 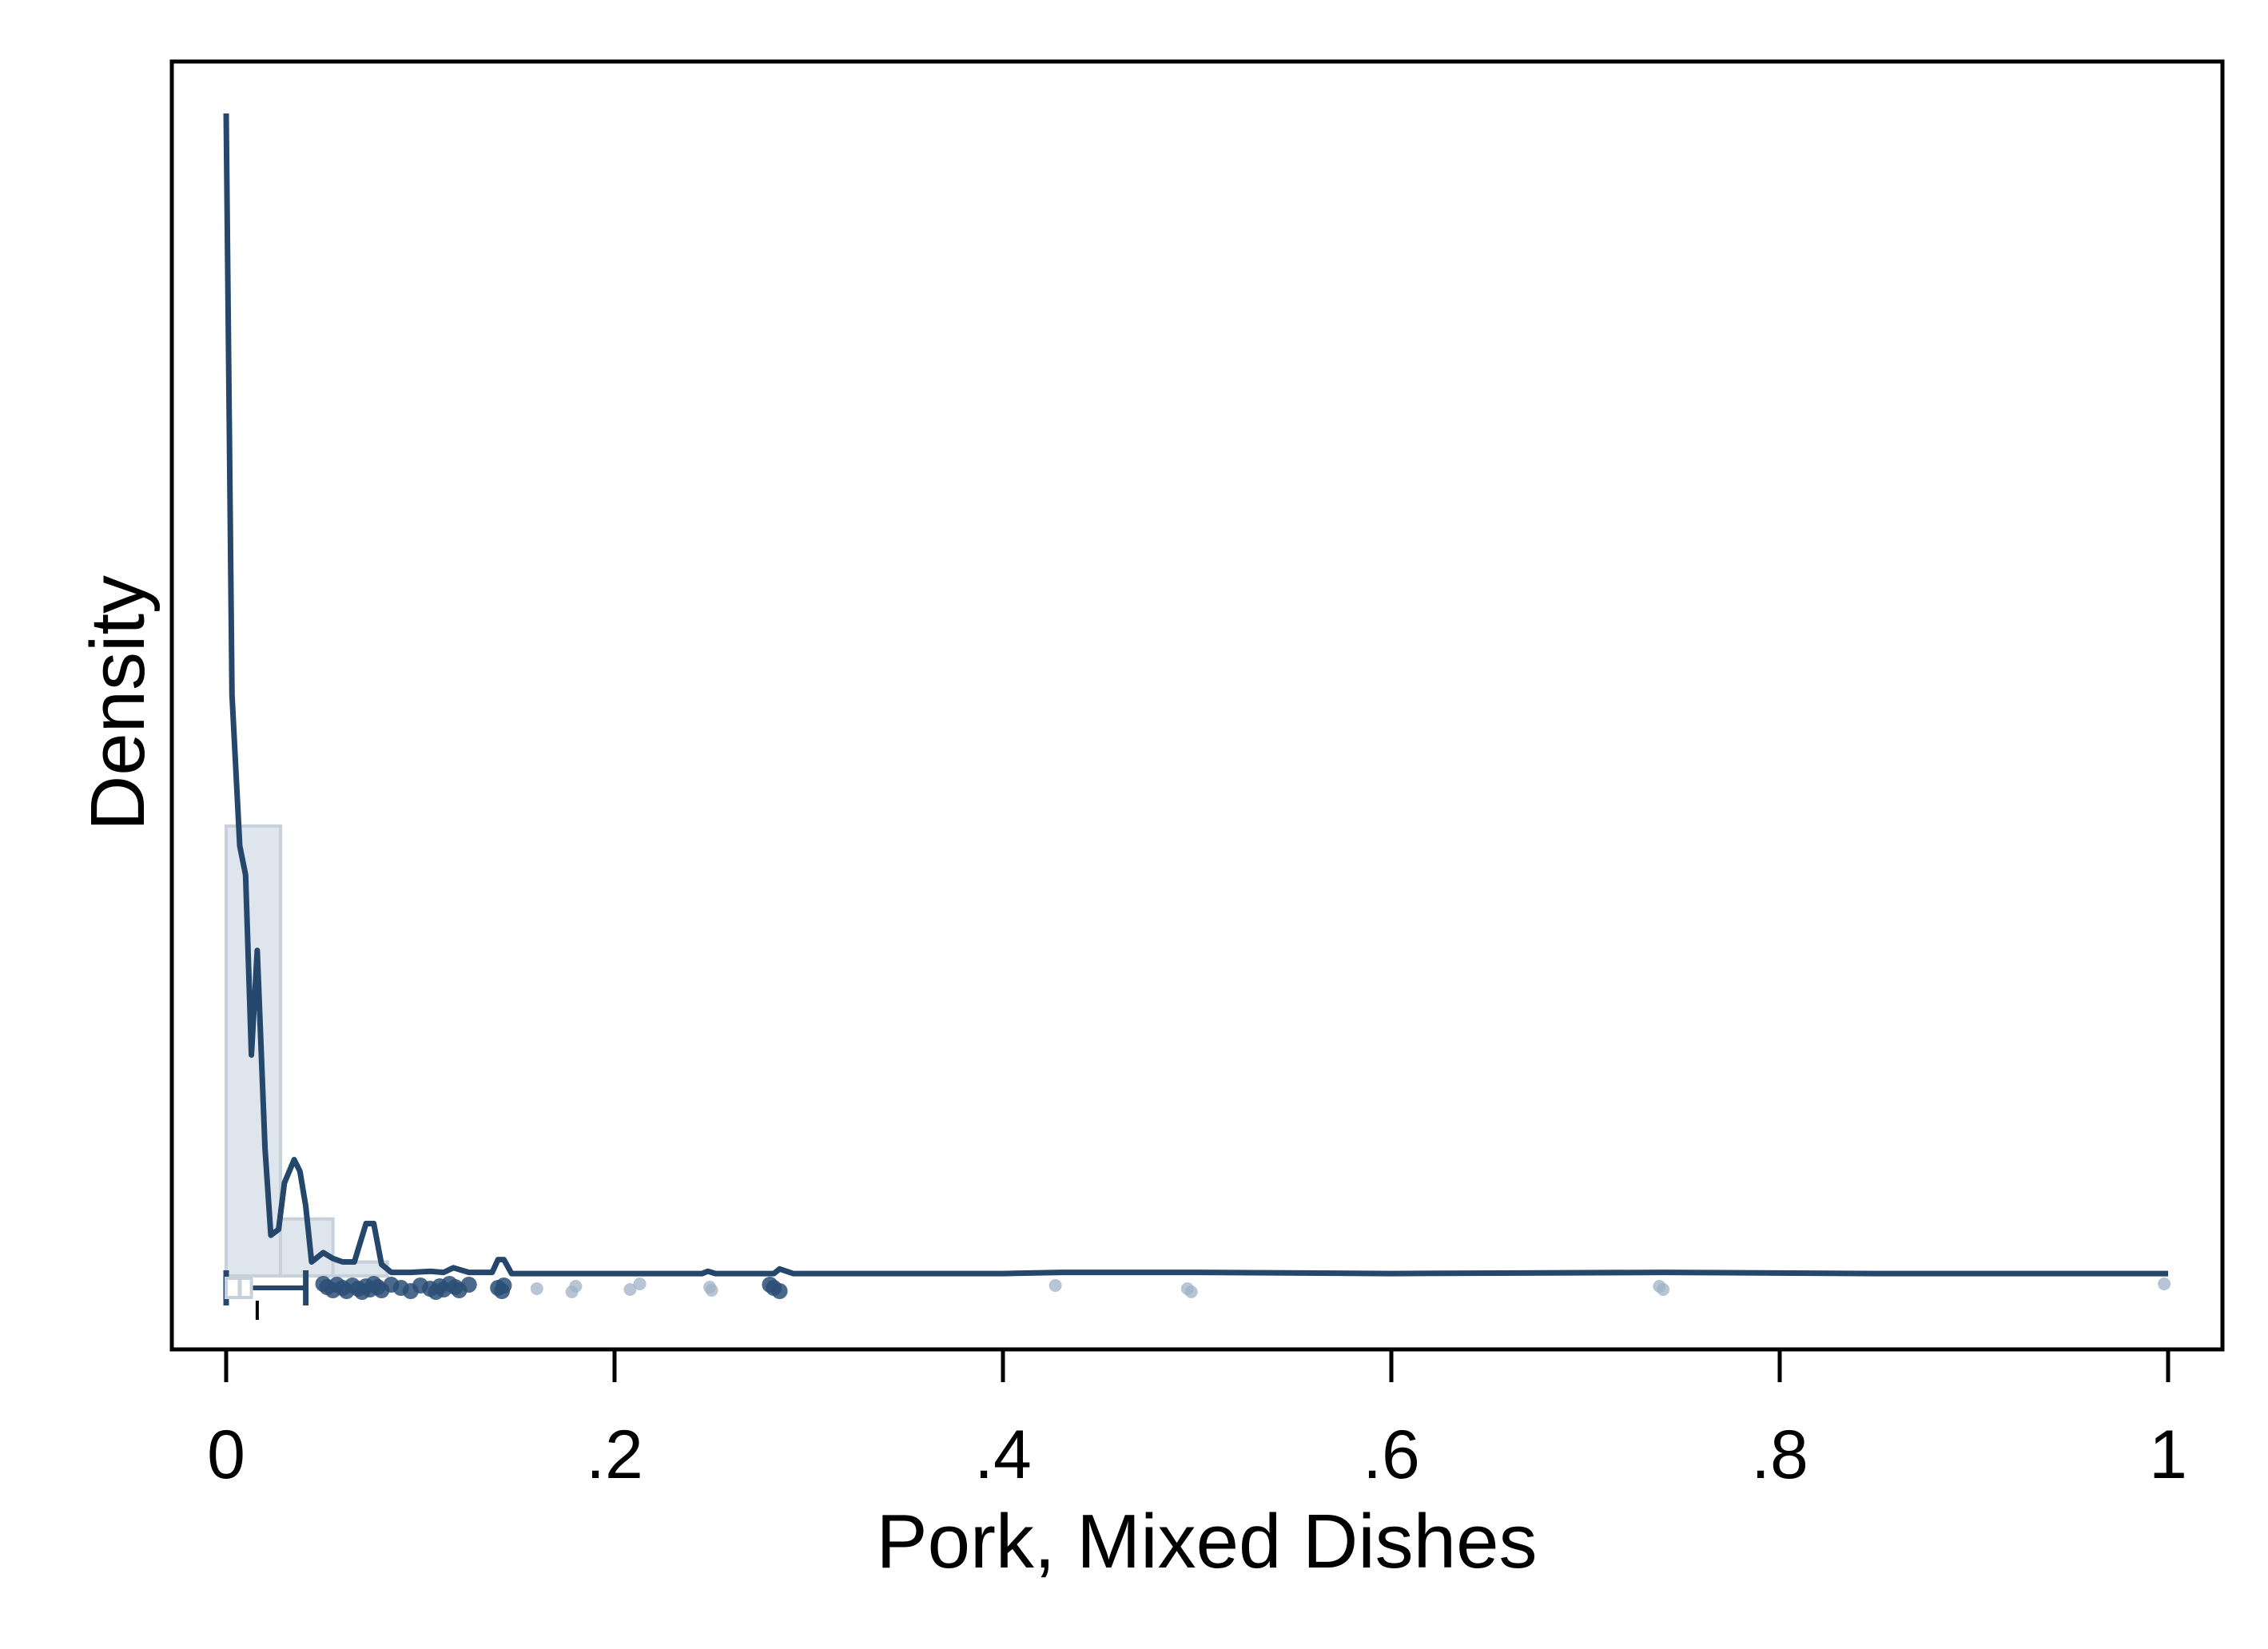 What do you see at coordinates (1207, 1541) in the screenshot?
I see `x-axis-title: Pork, Mixed Dishes` at bounding box center [1207, 1541].